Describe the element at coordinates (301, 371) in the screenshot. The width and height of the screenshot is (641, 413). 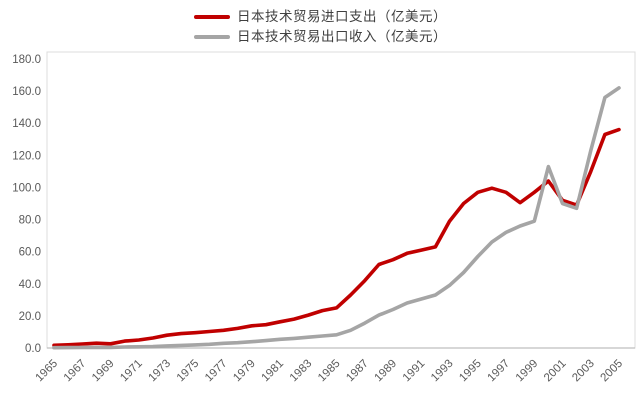
I see `x-axis-tick-label: 1983` at that location.